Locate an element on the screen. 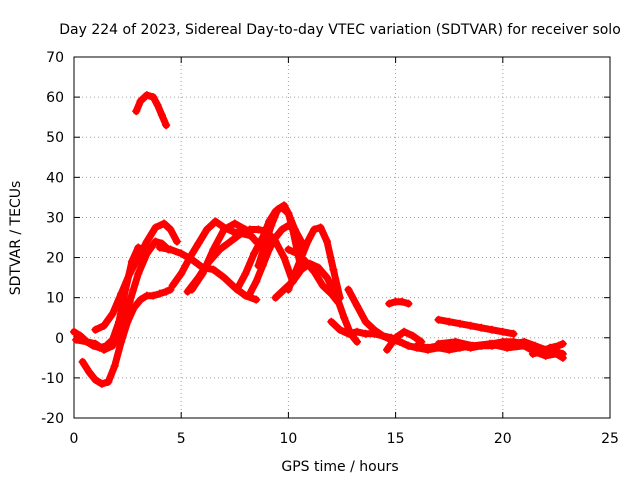  series-tail-c is located at coordinates (404, 340).